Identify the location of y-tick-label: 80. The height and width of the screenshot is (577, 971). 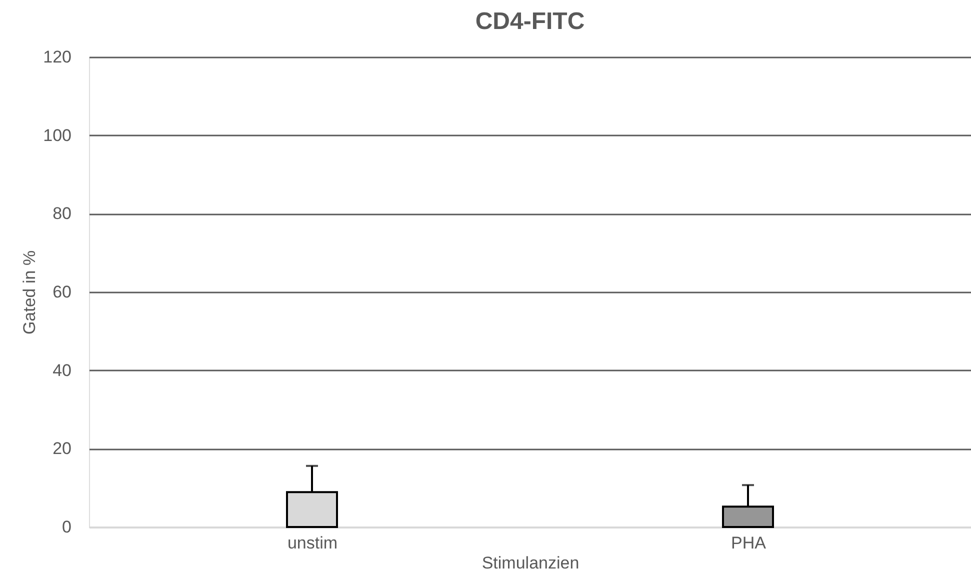
(62, 214).